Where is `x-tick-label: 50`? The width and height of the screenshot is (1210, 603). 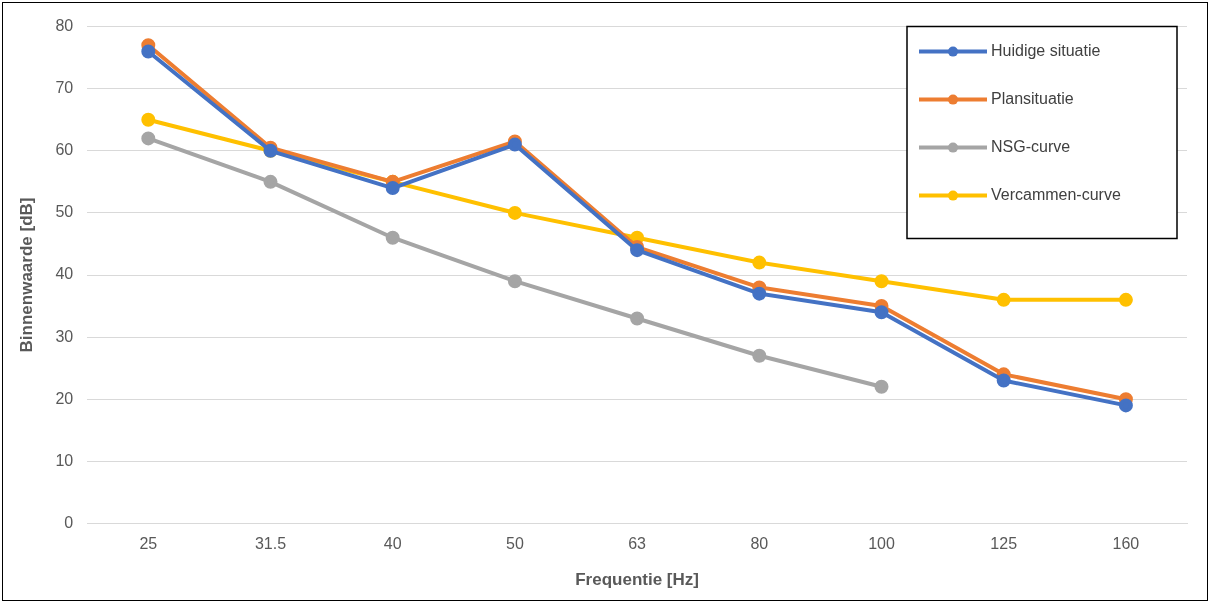 x-tick-label: 50 is located at coordinates (515, 544).